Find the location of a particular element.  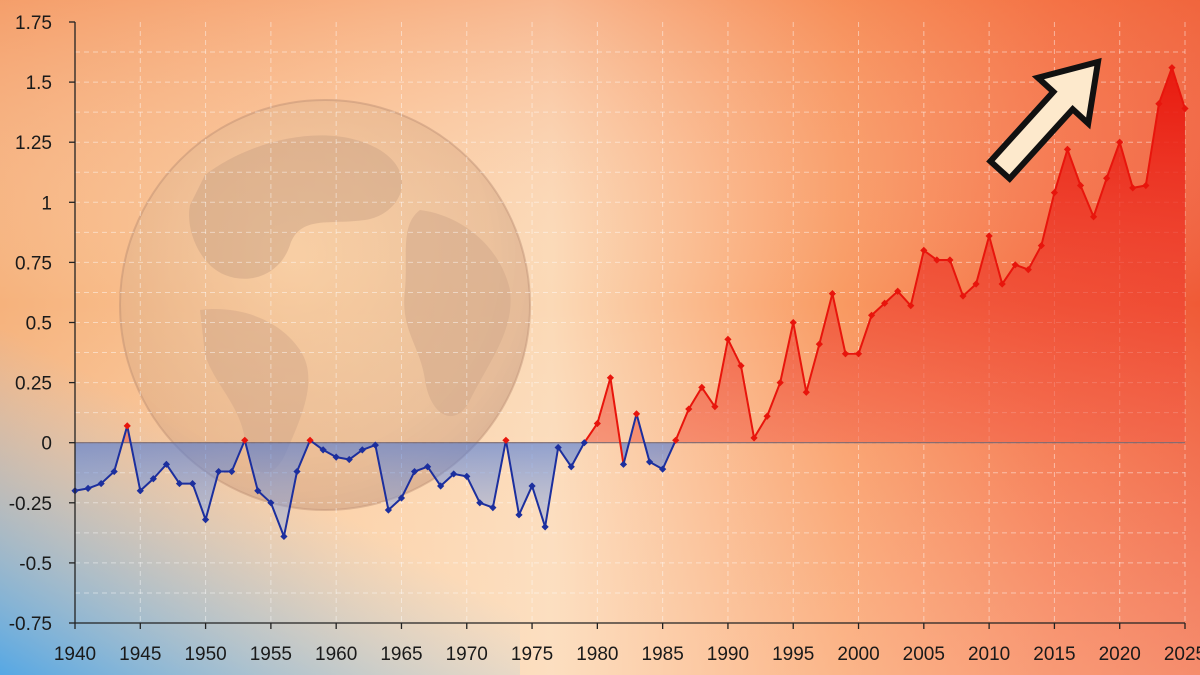

x-tick-label: 1980 is located at coordinates (597, 654).